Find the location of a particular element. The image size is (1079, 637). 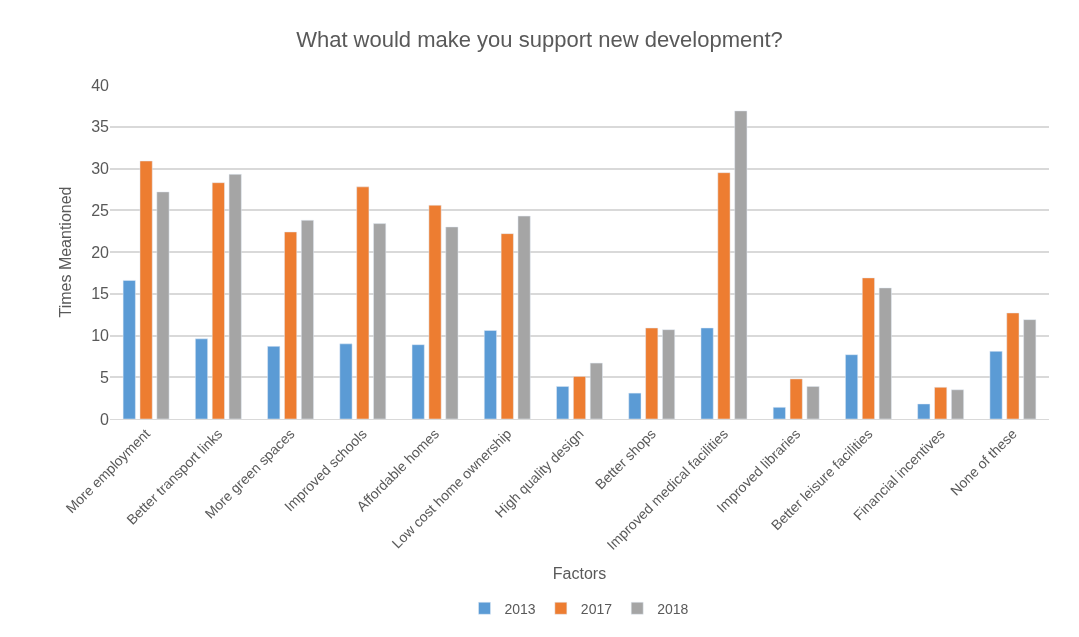

y-tick-label: 10 is located at coordinates (100, 336).